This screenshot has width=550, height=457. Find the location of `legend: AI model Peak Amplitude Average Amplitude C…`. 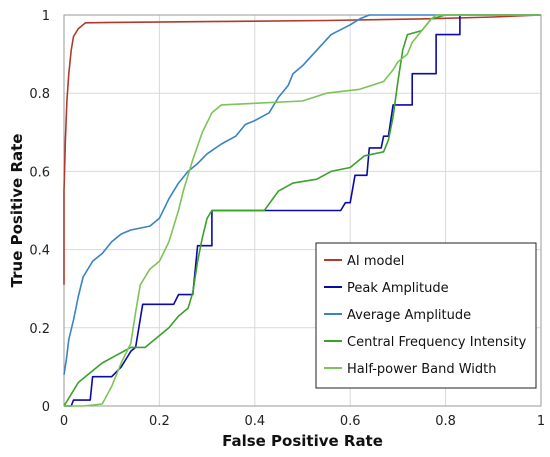

legend: AI model Peak Amplitude Average Amplitude C… is located at coordinates (426, 315).